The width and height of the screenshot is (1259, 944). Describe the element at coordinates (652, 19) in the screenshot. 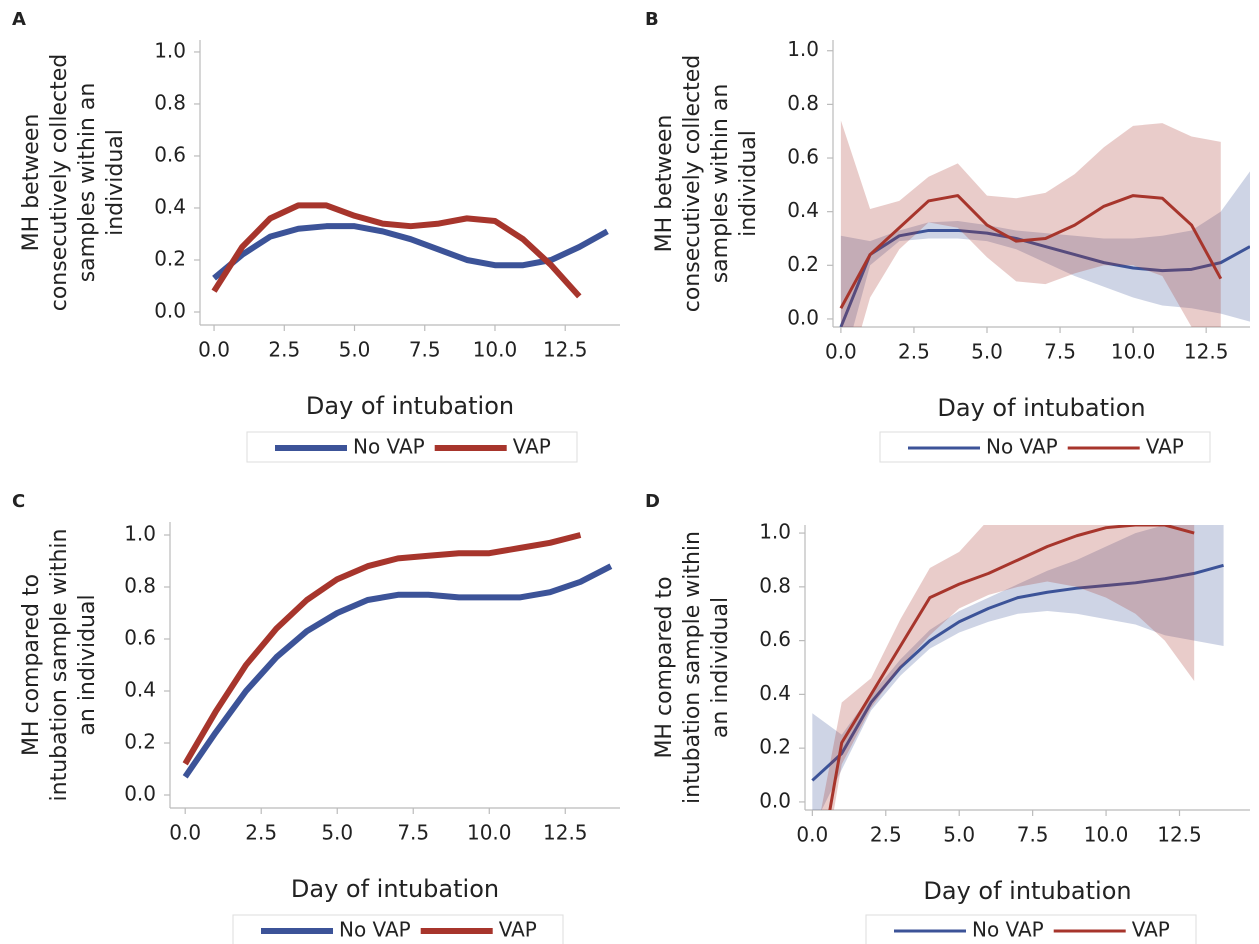

I see `panel-label: B` at that location.